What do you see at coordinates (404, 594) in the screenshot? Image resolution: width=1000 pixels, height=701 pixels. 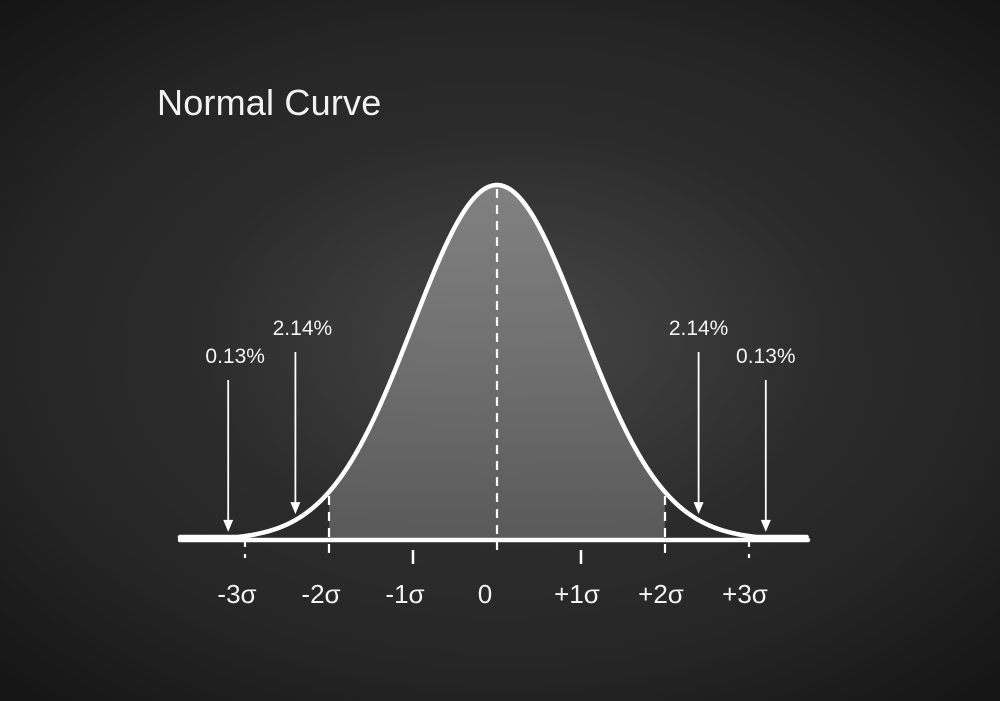 I see `tick-label: -1σ` at bounding box center [404, 594].